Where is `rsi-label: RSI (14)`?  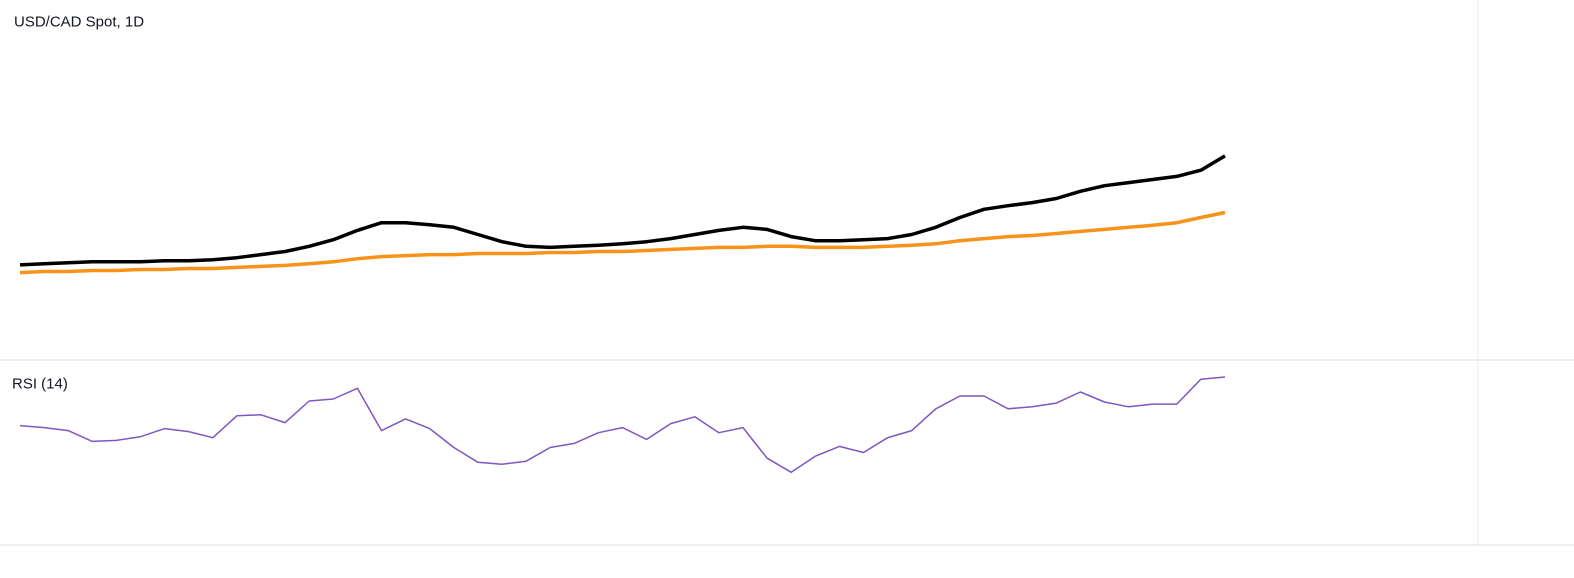 rsi-label: RSI (14) is located at coordinates (40, 384).